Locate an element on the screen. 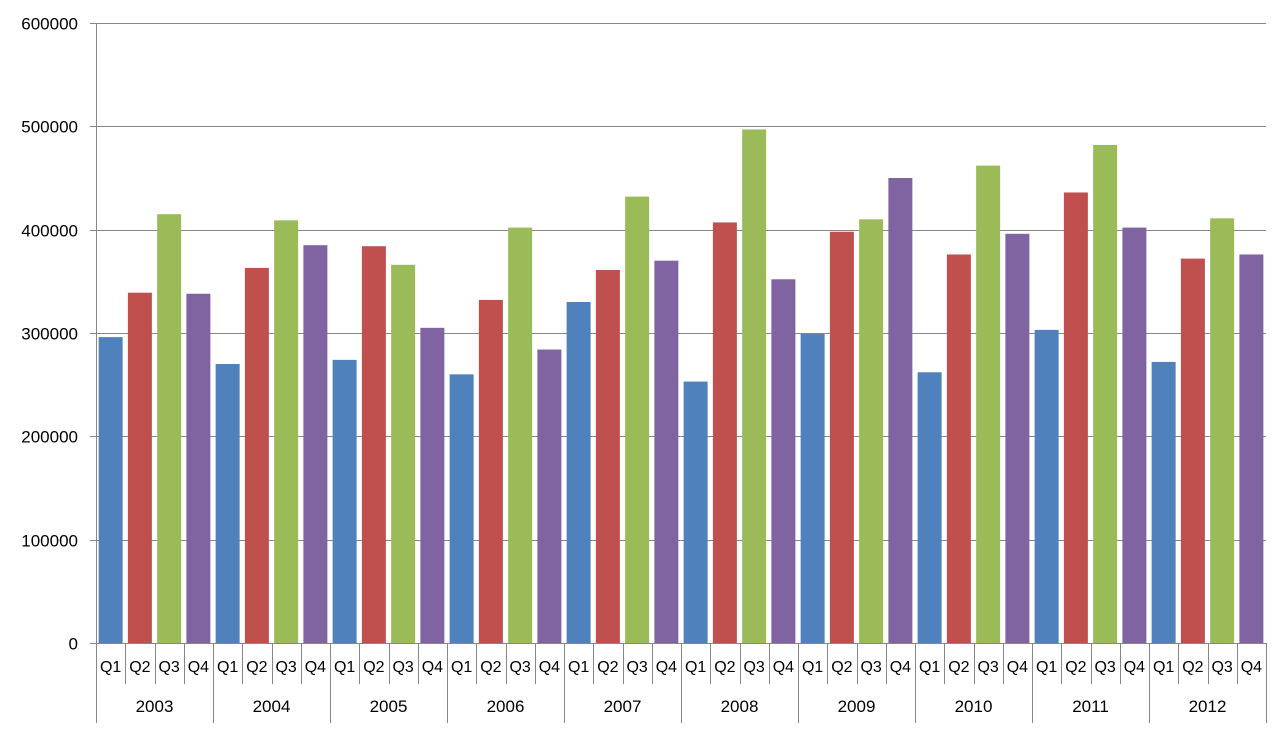 The width and height of the screenshot is (1286, 735). bar-2009-q3 is located at coordinates (871, 431).